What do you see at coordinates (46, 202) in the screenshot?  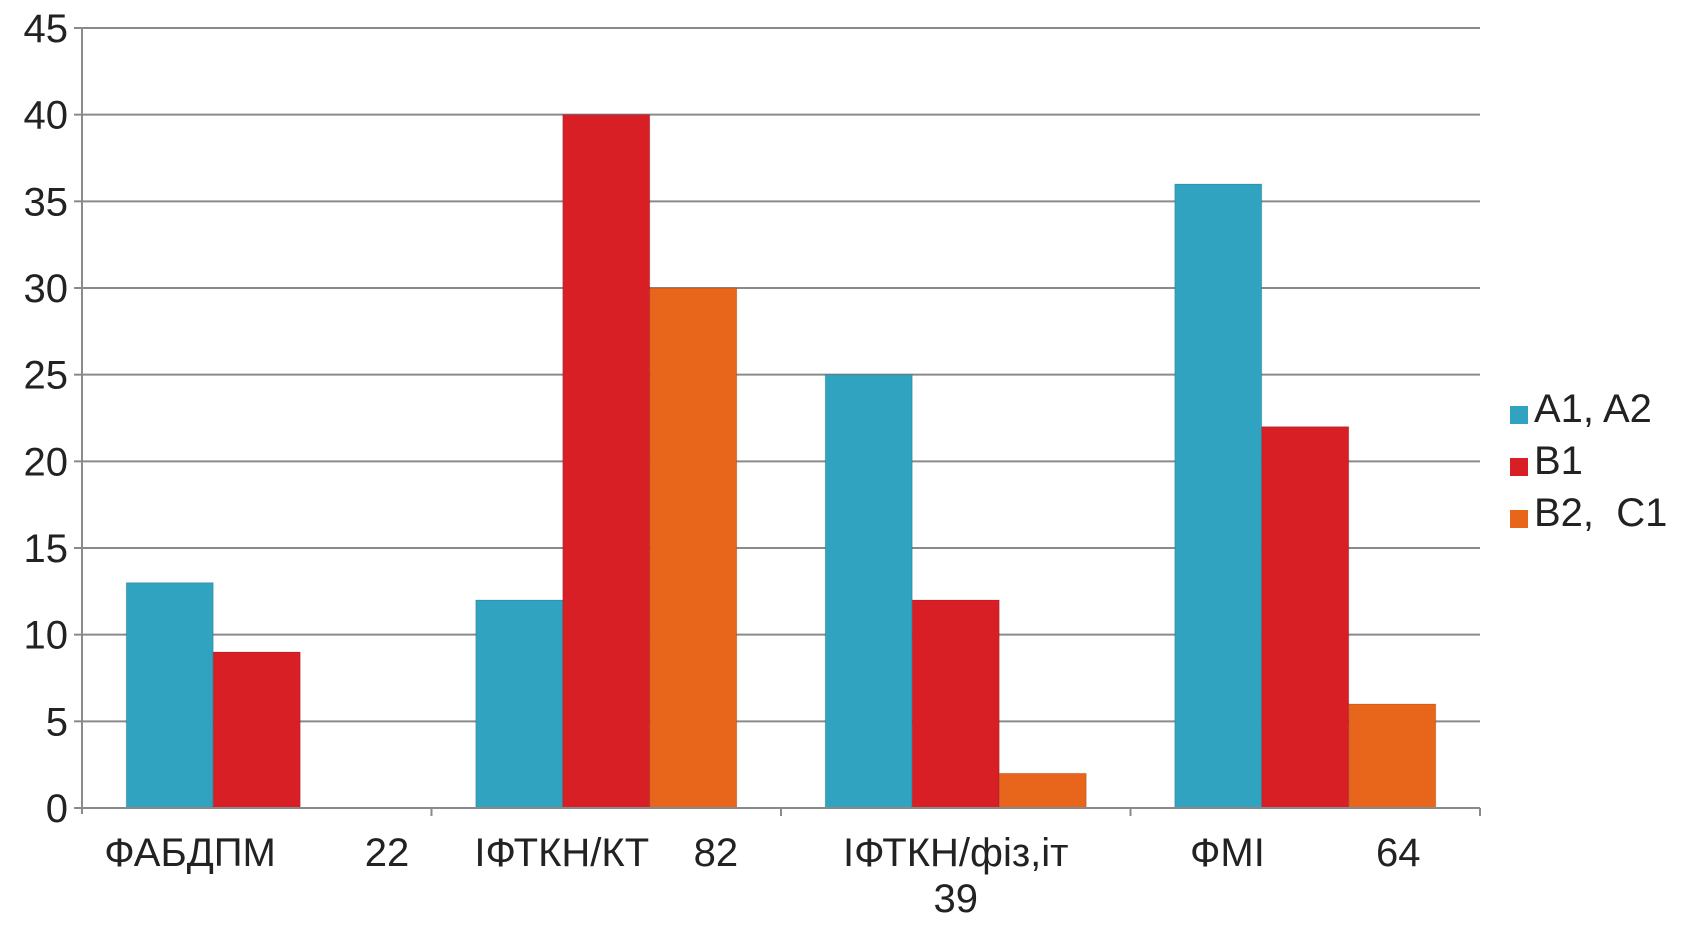 I see `y-tick-label: 35` at bounding box center [46, 202].